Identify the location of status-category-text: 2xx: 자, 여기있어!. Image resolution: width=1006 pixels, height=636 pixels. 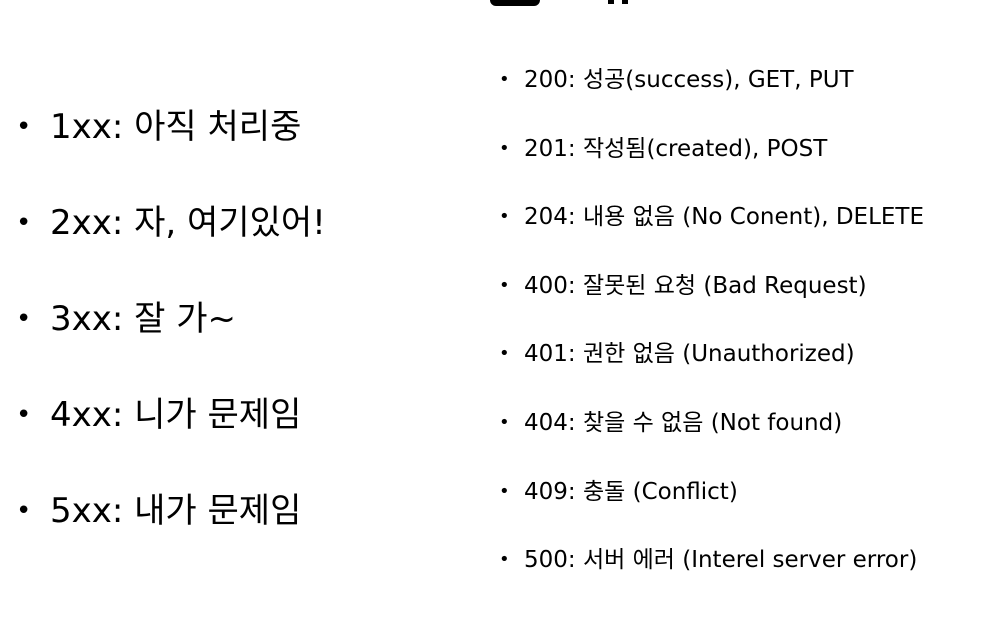
(188, 223).